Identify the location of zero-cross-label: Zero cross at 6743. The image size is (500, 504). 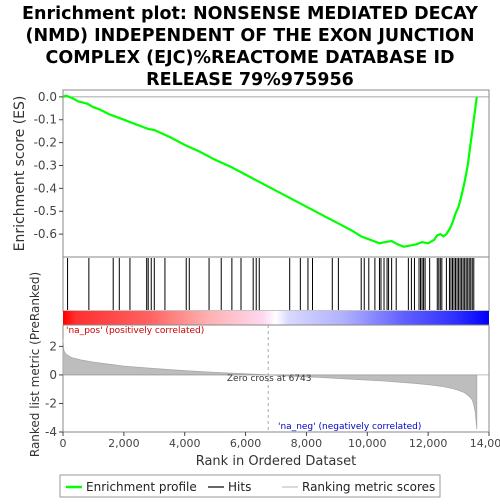
(269, 379).